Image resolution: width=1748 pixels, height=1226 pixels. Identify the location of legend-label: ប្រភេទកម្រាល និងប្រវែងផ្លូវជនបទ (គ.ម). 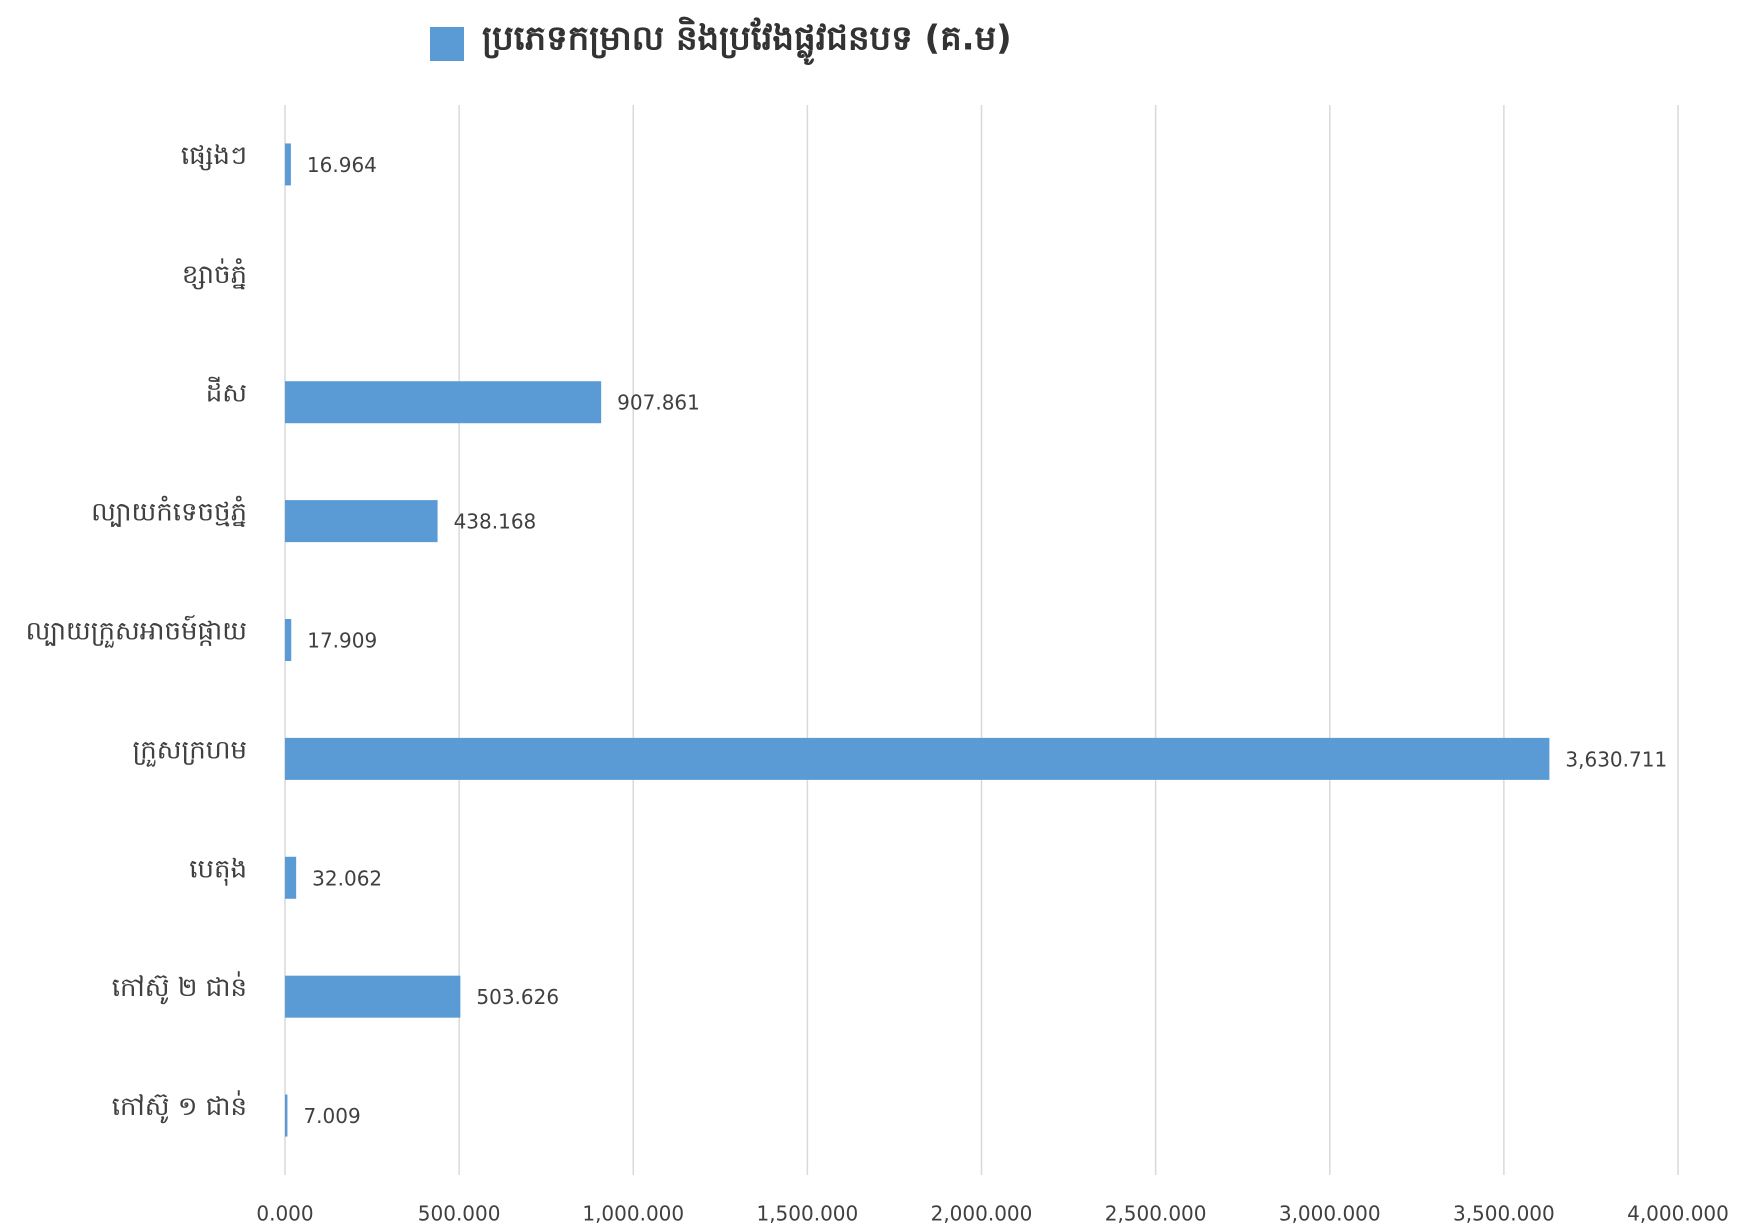
(747, 41).